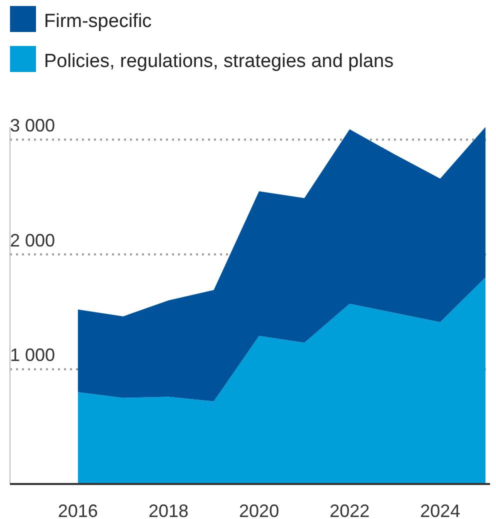 The width and height of the screenshot is (496, 519). I want to click on y-tick-label: 1 000, so click(33, 355).